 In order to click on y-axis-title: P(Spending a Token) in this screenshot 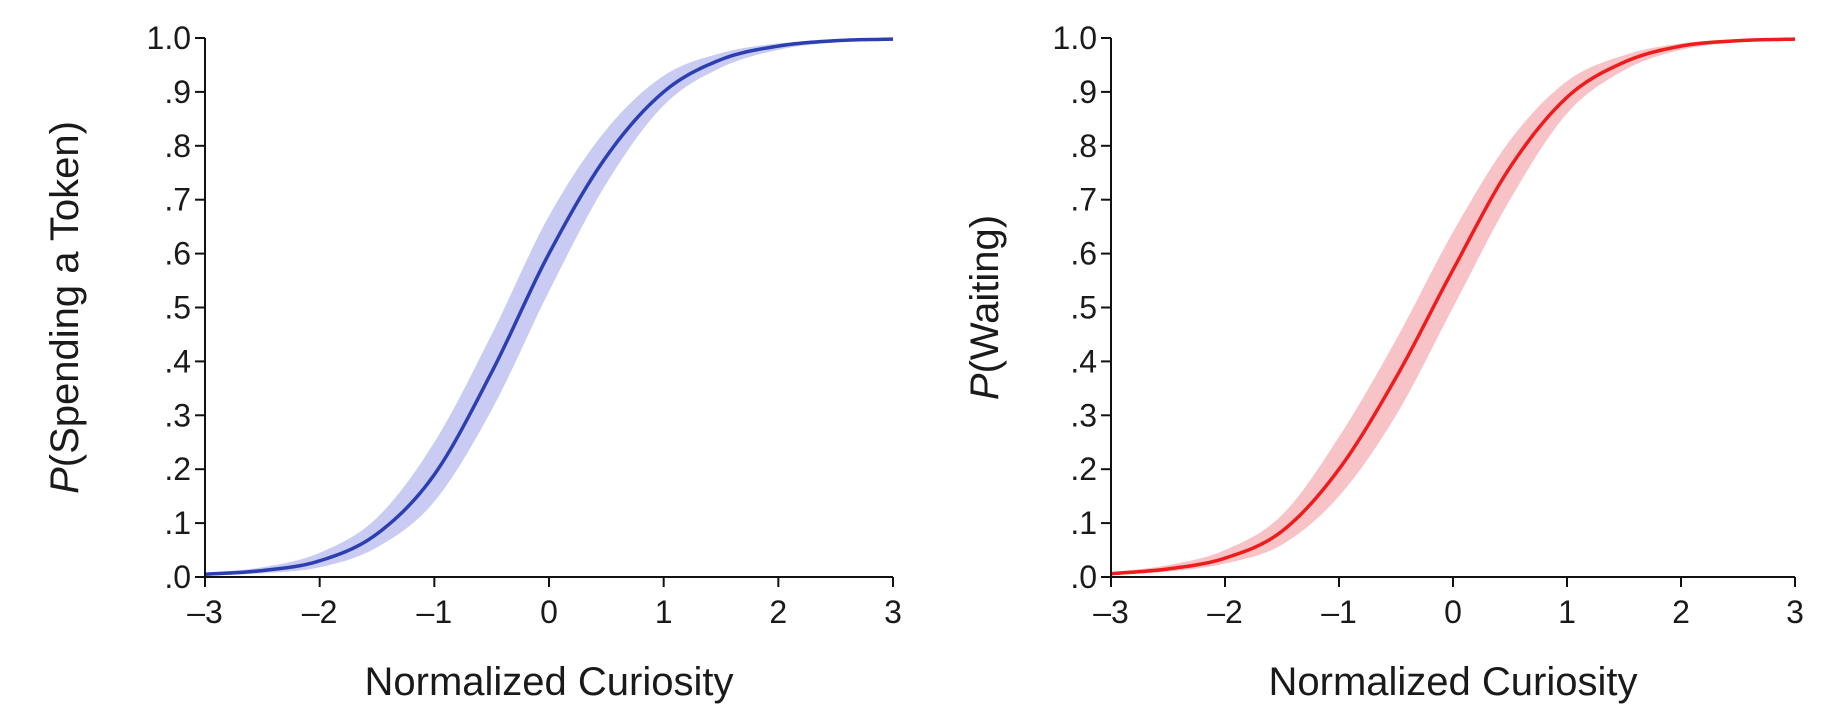, I will do `click(65, 307)`.